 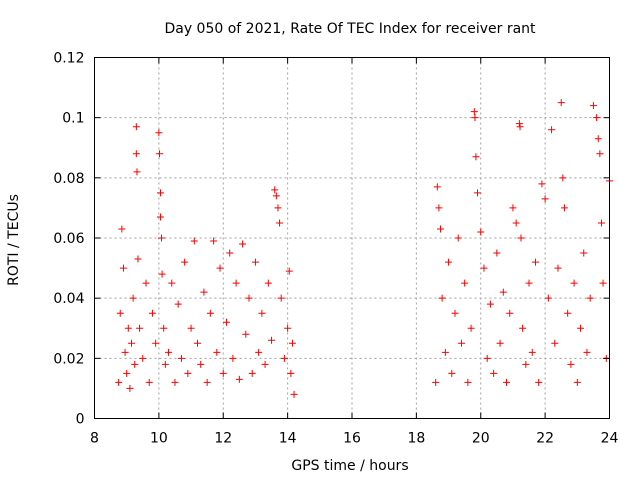 I want to click on x-tick-label: 20, so click(x=481, y=439).